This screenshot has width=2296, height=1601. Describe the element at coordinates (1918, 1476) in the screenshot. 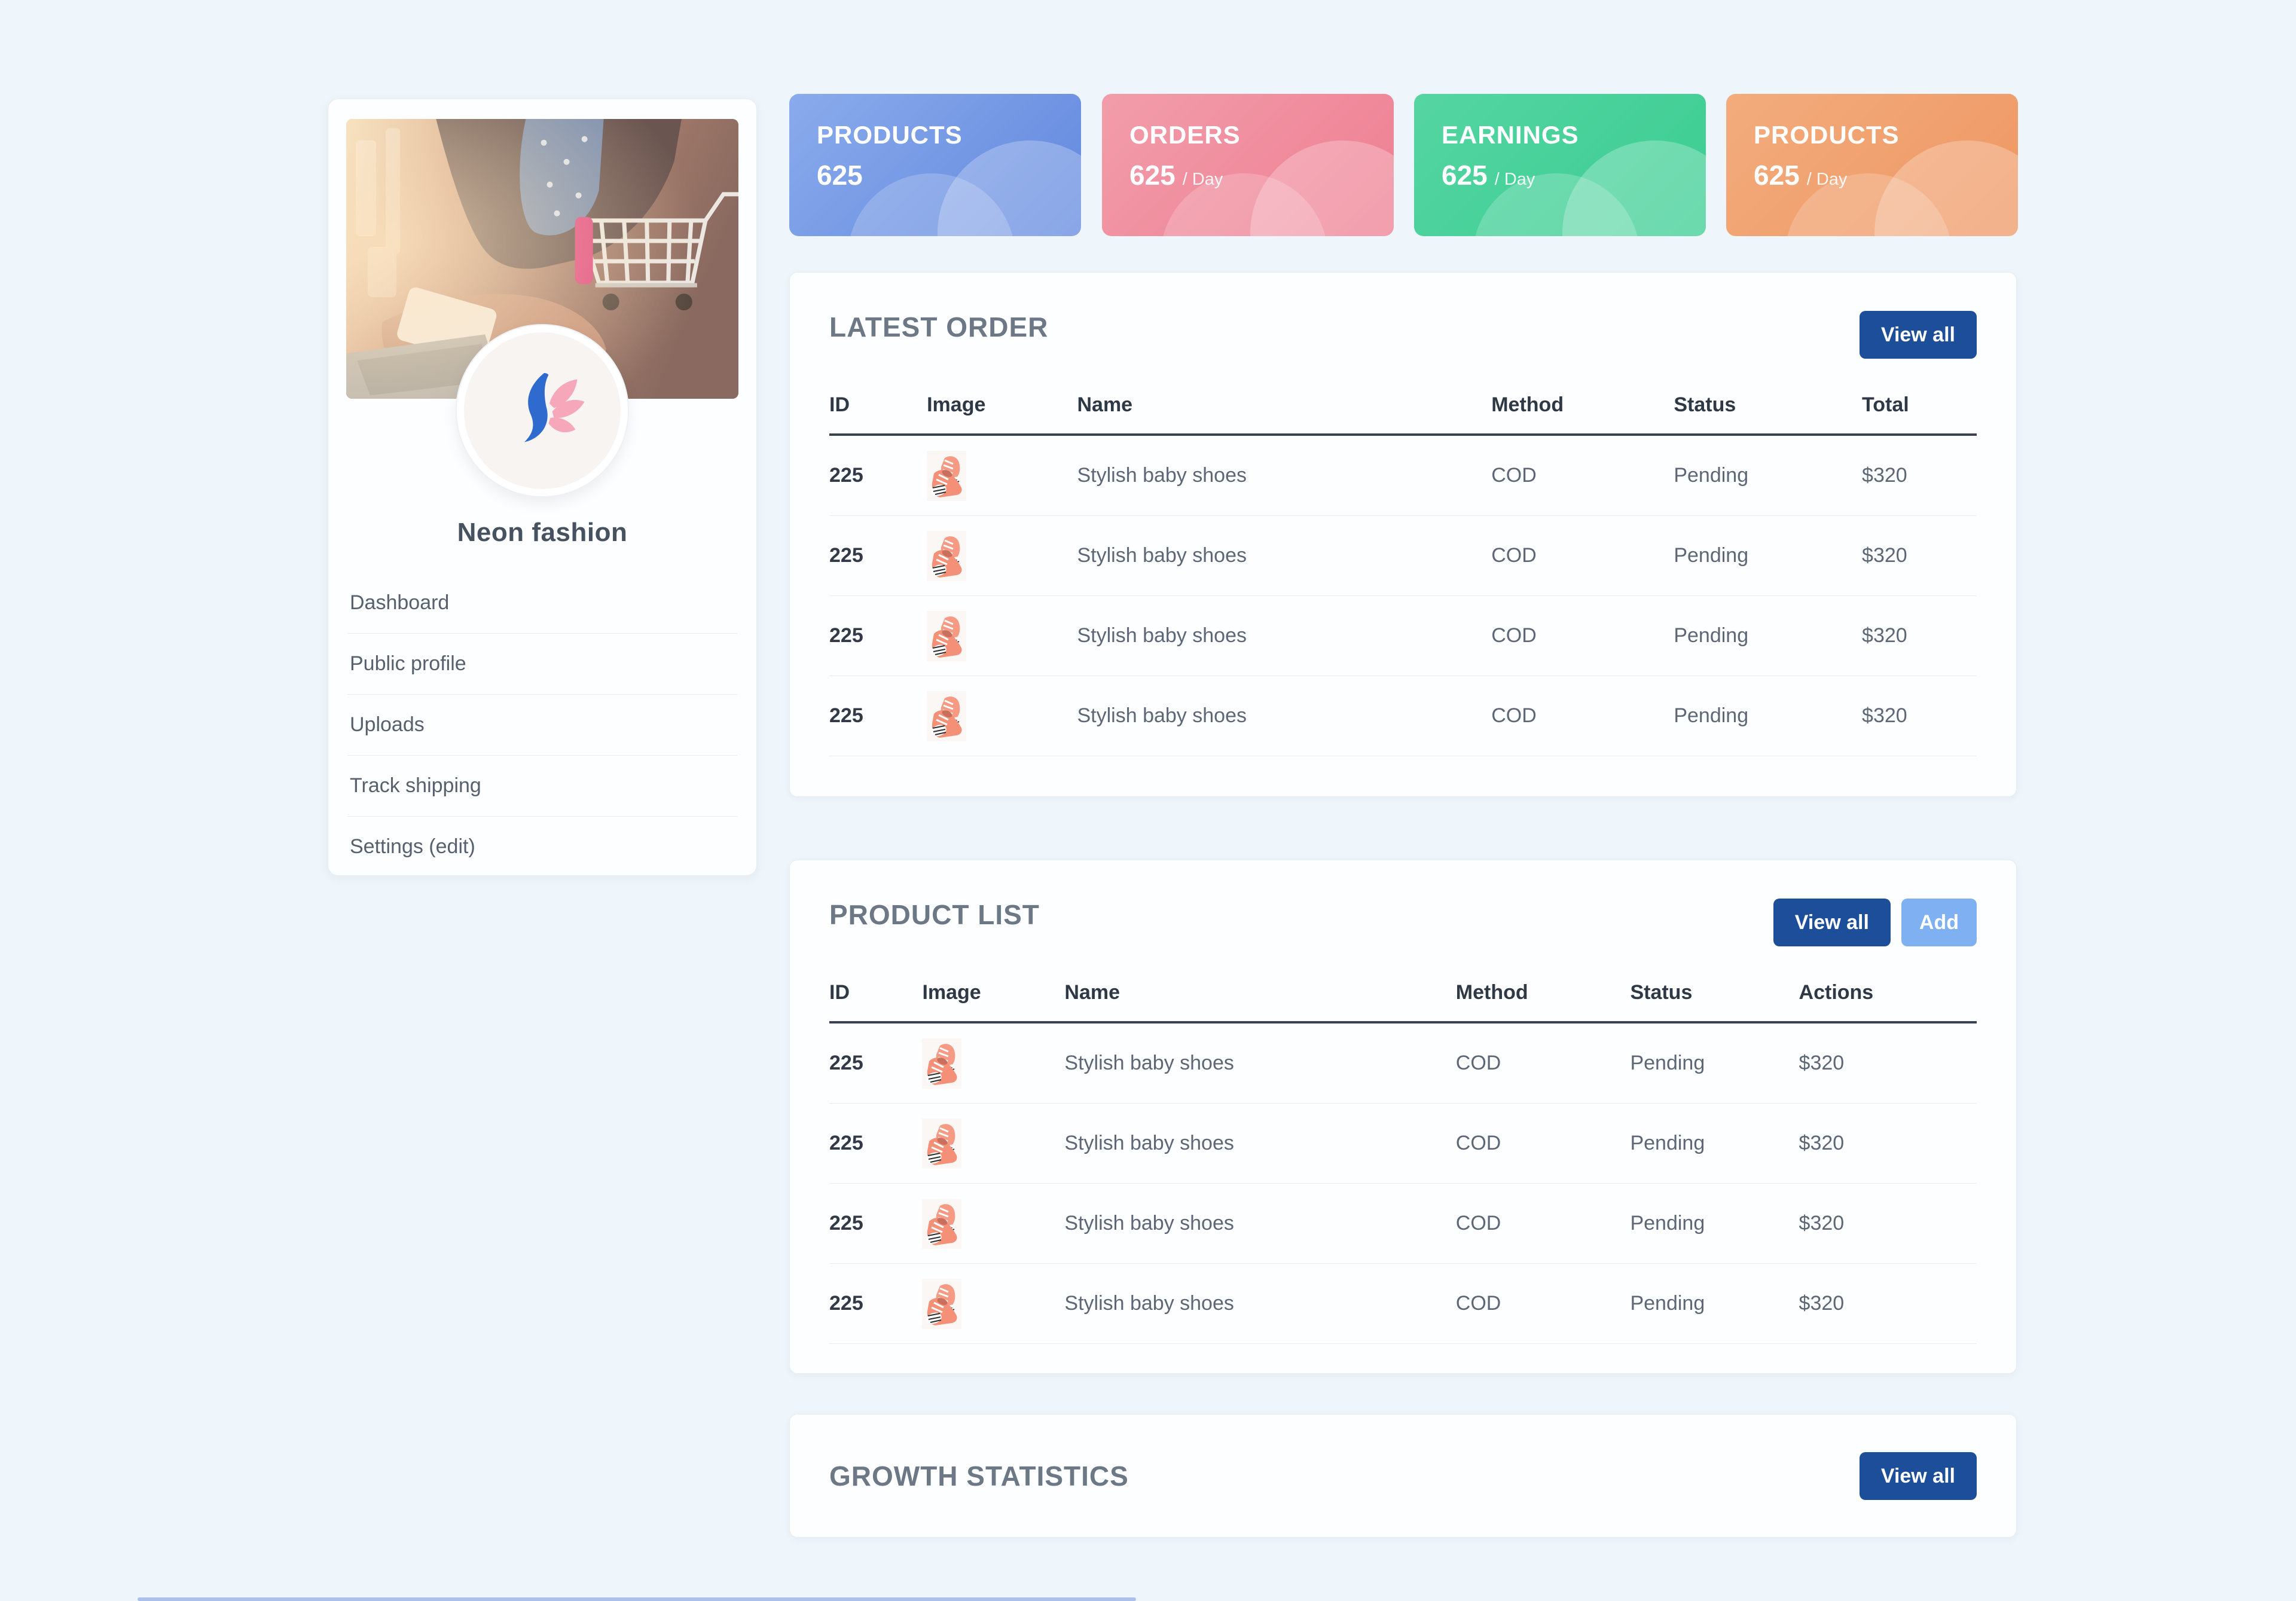

I see `view-all-growth-button: View all` at that location.